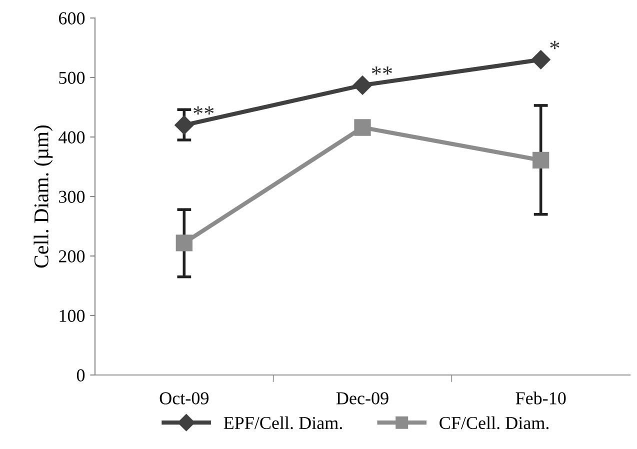 This screenshot has height=449, width=637. What do you see at coordinates (541, 398) in the screenshot?
I see `x-tick-label: Feb-10` at bounding box center [541, 398].